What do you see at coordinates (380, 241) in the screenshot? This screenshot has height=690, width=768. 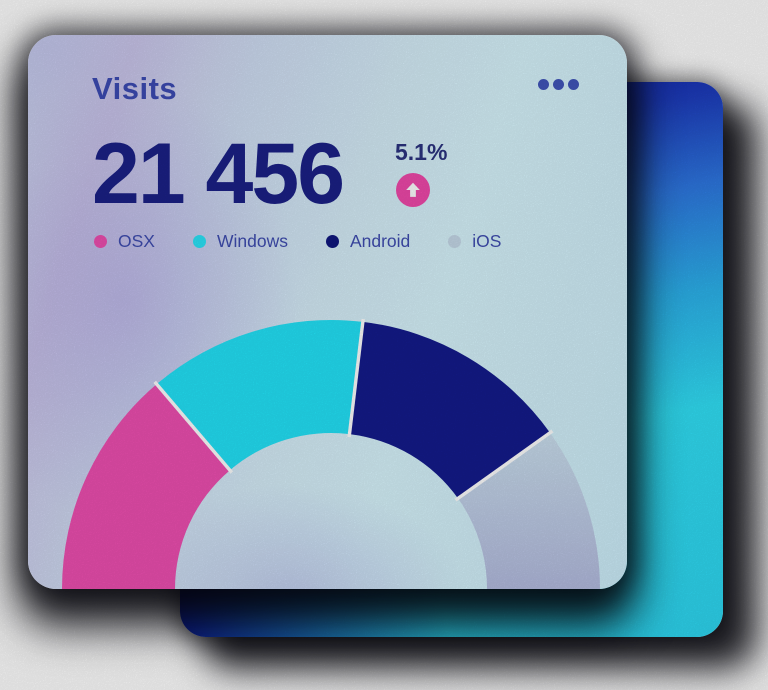 I see `legend-label: Android` at bounding box center [380, 241].